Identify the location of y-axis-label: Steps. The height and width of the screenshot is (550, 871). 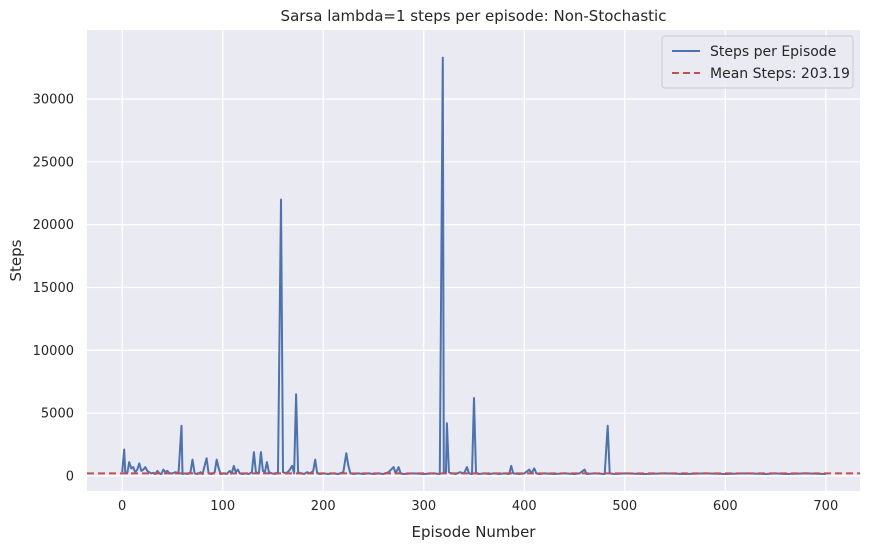
(16, 260).